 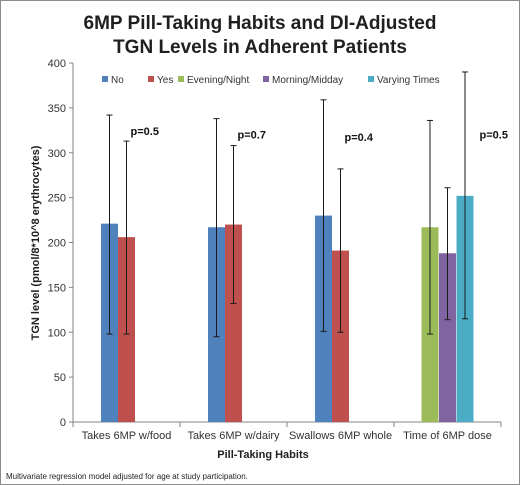 What do you see at coordinates (57, 288) in the screenshot?
I see `y-tick-label: 150` at bounding box center [57, 288].